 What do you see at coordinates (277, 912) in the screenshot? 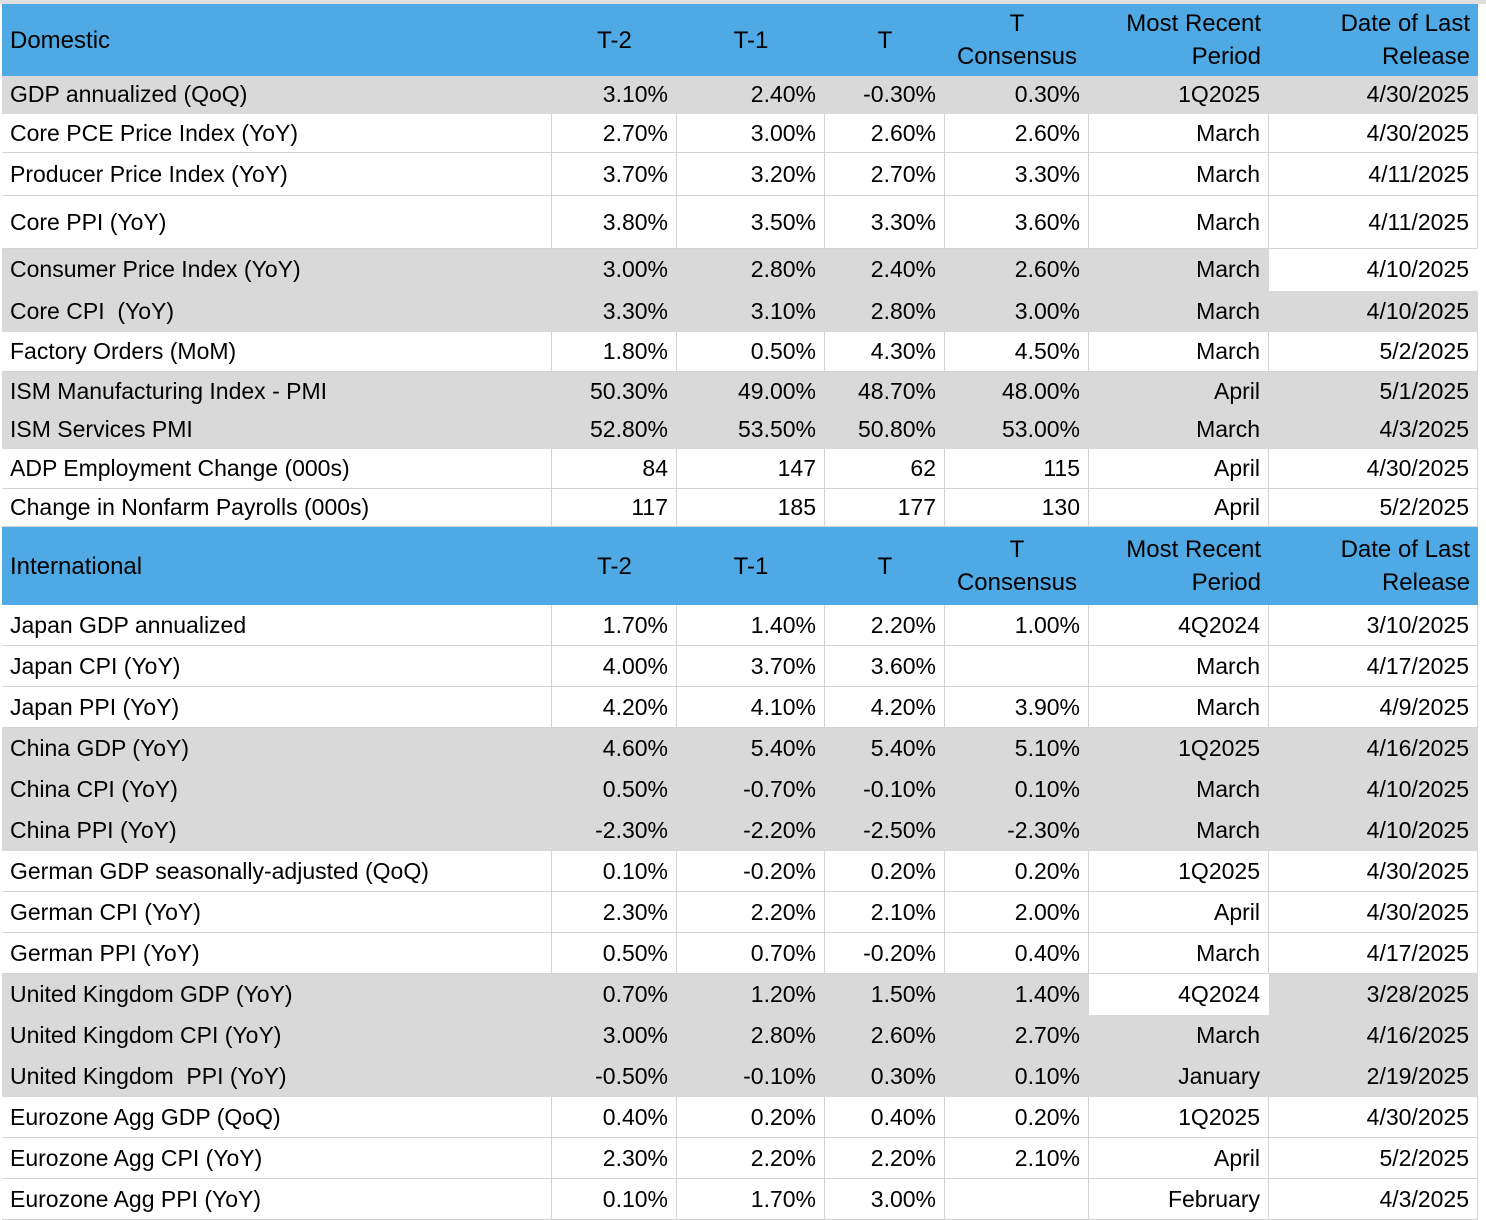
I see `row-label: German CPI (YoY)` at bounding box center [277, 912].